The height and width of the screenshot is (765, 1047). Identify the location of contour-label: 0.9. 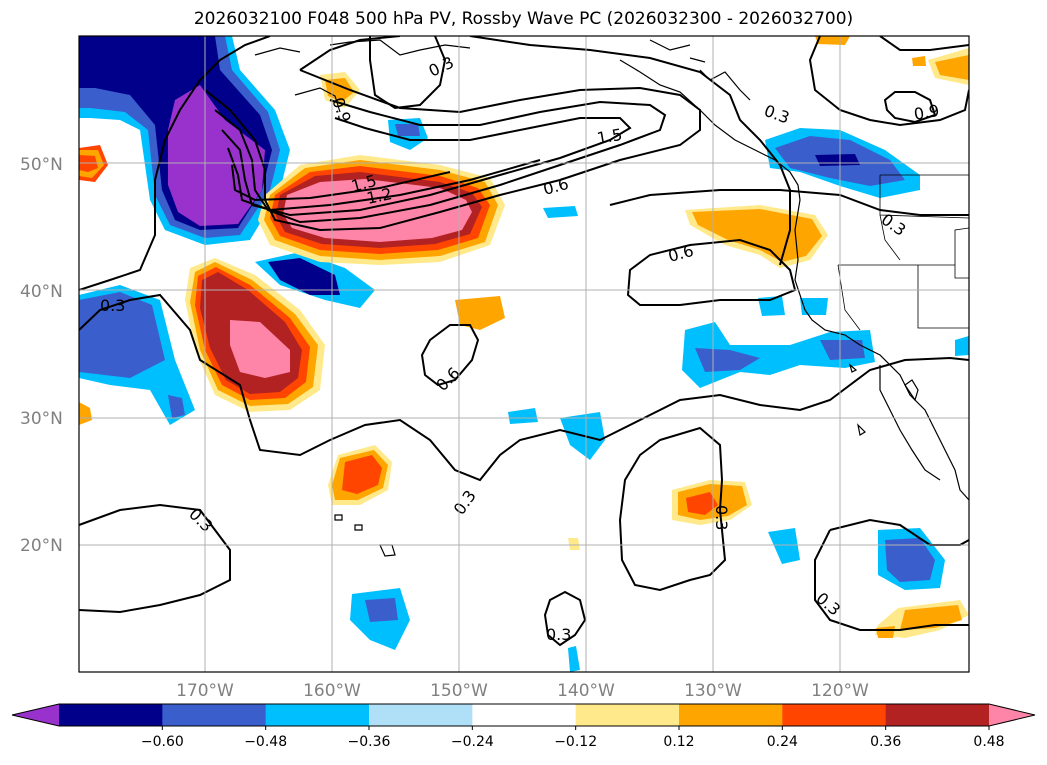
(926, 112).